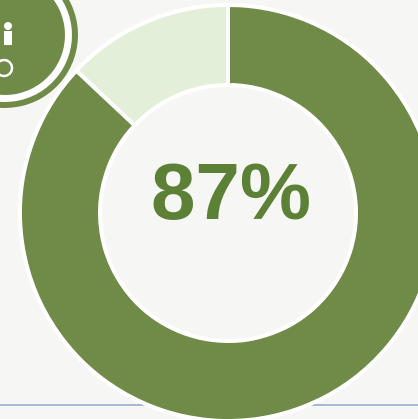 This screenshot has width=418, height=419. Describe the element at coordinates (8, 26) in the screenshot. I see `icon-head` at that location.